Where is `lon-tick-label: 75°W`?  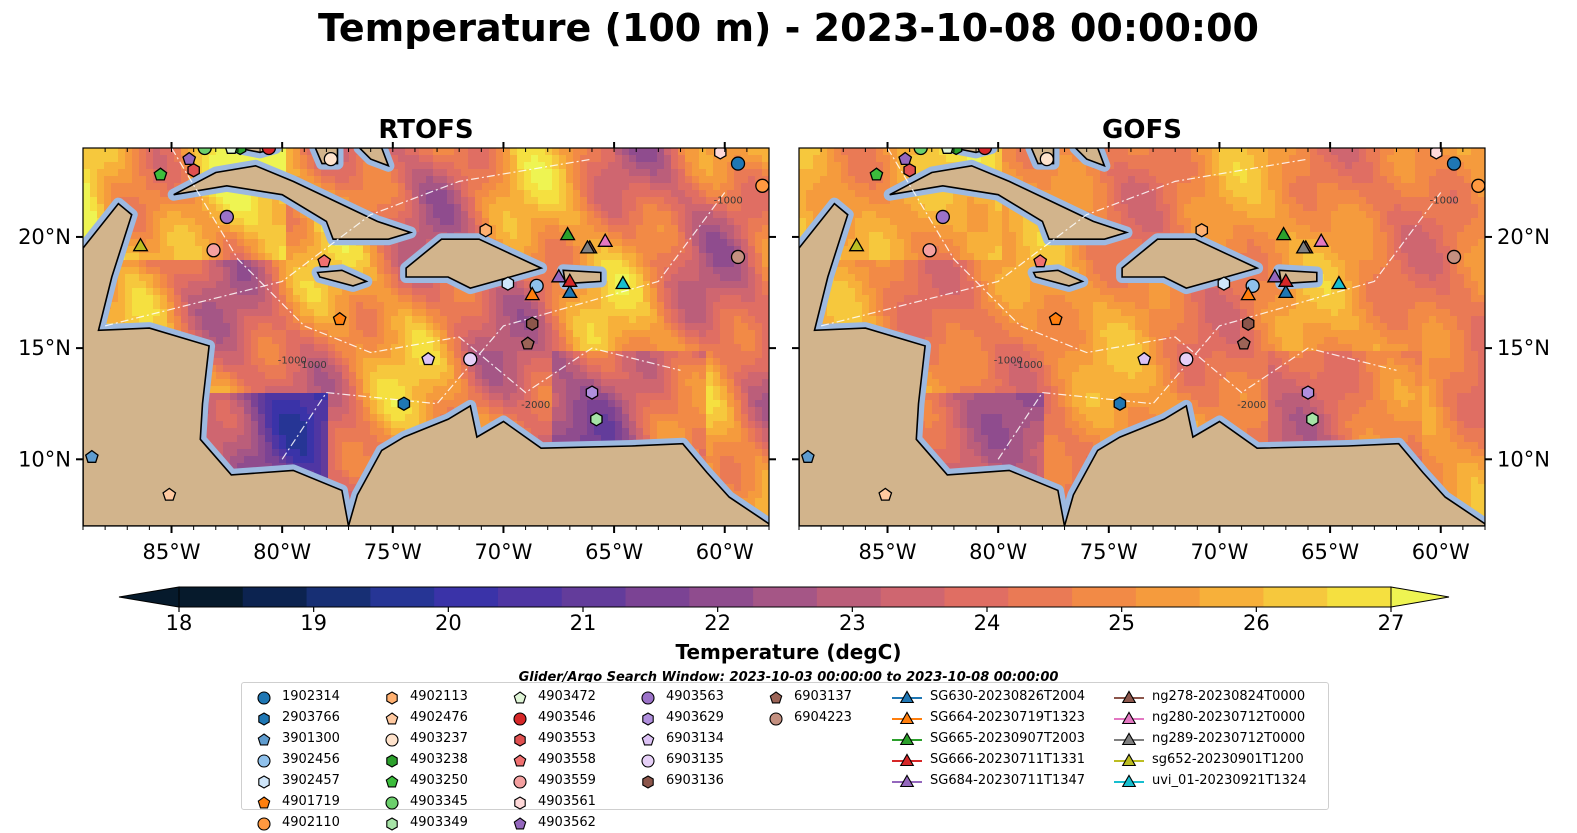 lon-tick-label: 75°W is located at coordinates (393, 552).